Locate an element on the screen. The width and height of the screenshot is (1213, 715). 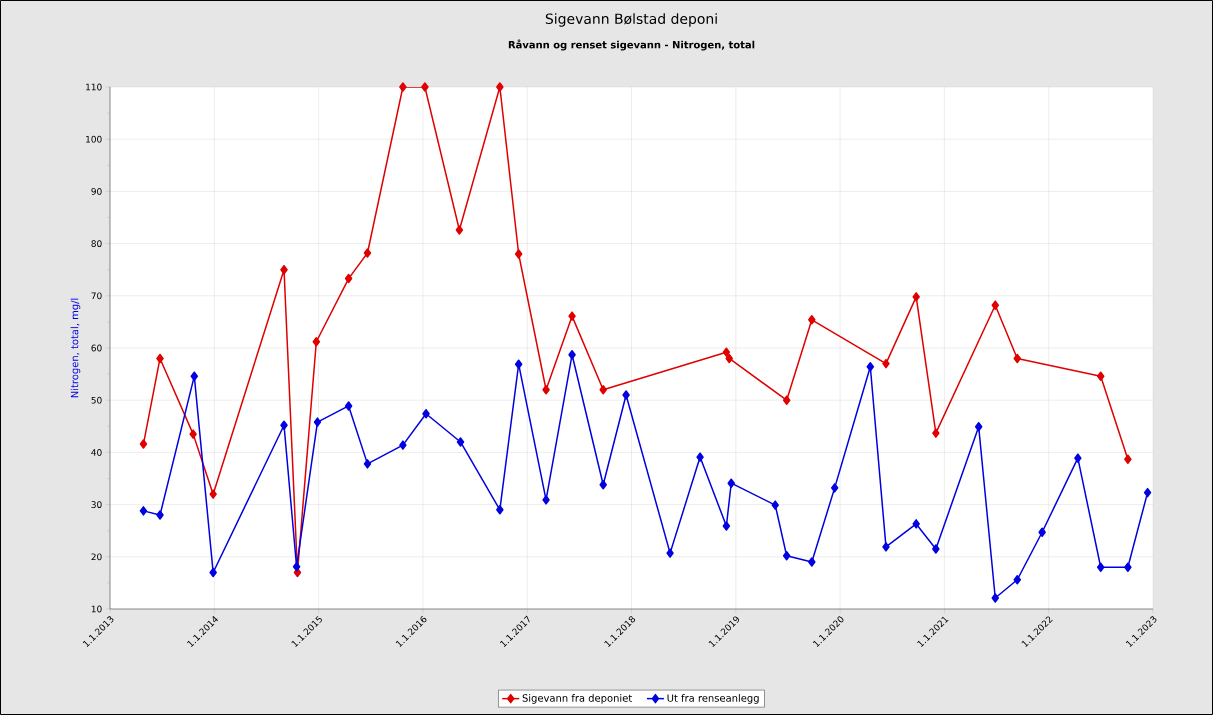
y-tick-label: 50 is located at coordinates (96, 400).